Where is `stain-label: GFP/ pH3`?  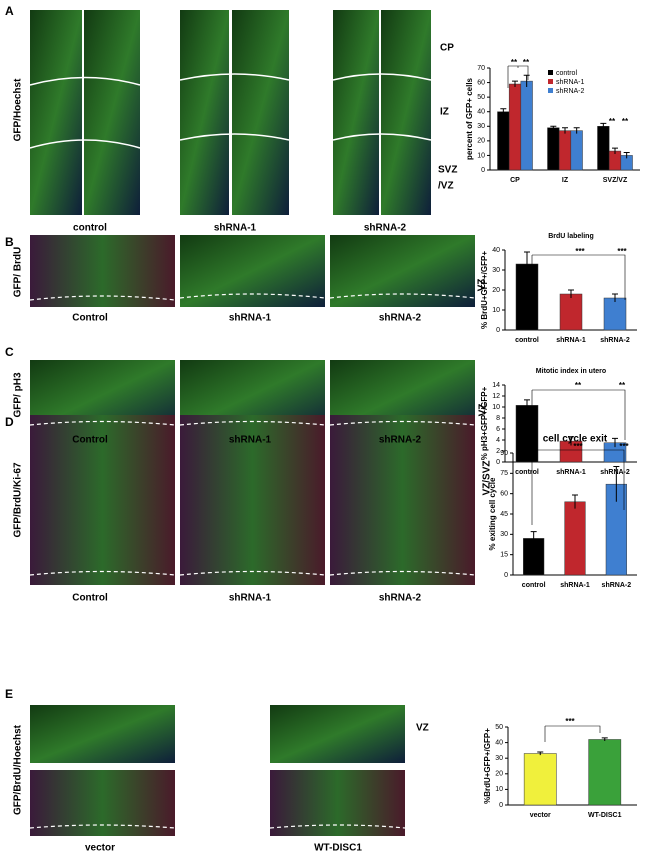
stain-label: GFP/ pH3 is located at coordinates (18, 394).